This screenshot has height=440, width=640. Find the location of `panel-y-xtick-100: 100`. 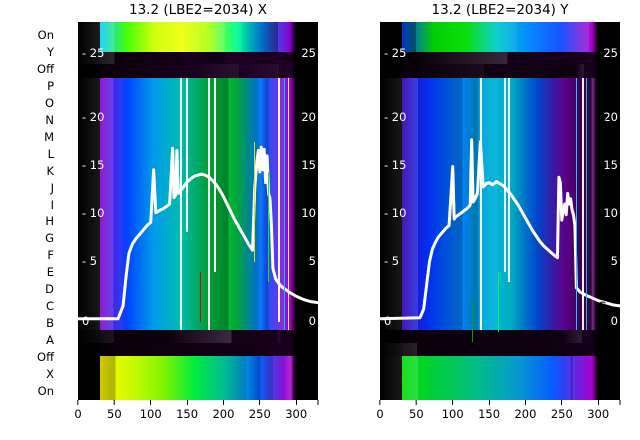

panel-y-xtick-100: 100 is located at coordinates (453, 410).